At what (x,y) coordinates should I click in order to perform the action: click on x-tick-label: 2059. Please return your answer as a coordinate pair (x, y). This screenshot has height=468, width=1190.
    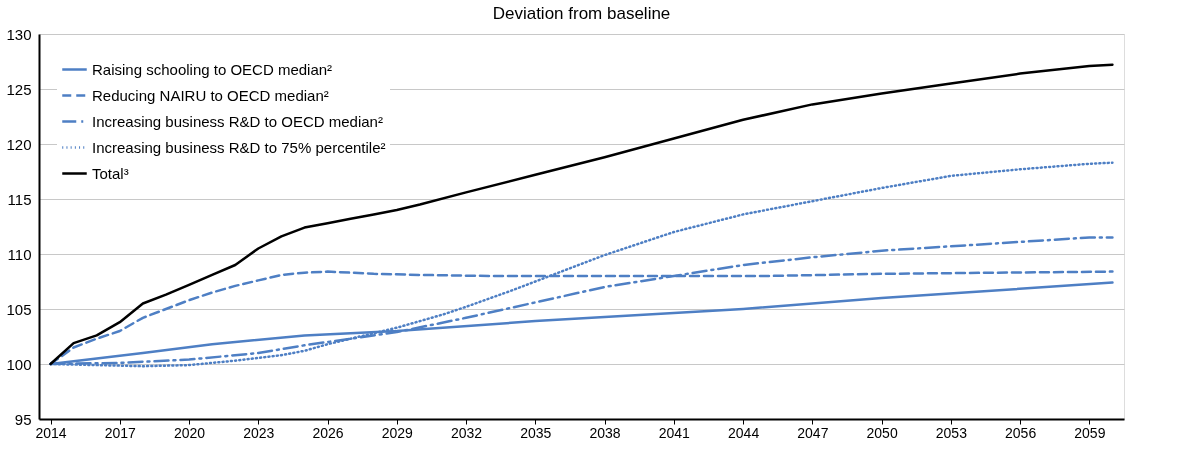
    Looking at the image, I should click on (1090, 432).